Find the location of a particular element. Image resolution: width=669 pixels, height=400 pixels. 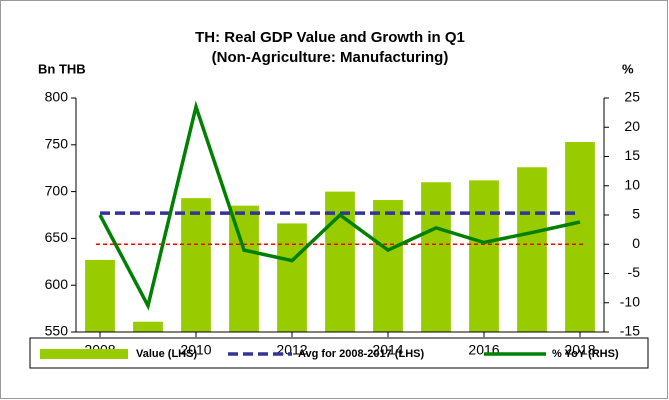

y-tick-label: 550 is located at coordinates (57, 331).